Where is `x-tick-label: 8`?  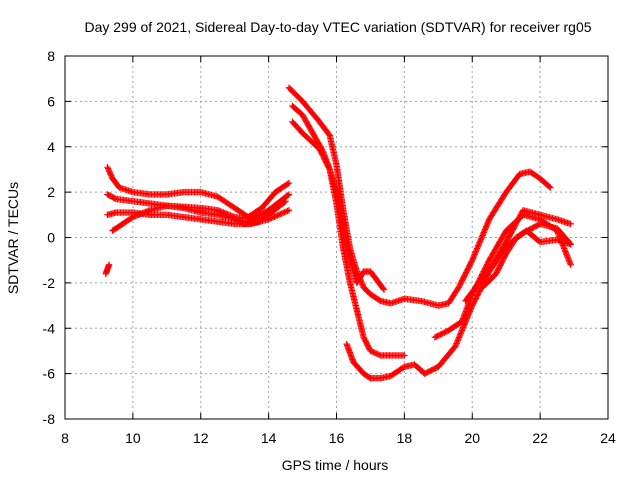
x-tick-label: 8 is located at coordinates (65, 438).